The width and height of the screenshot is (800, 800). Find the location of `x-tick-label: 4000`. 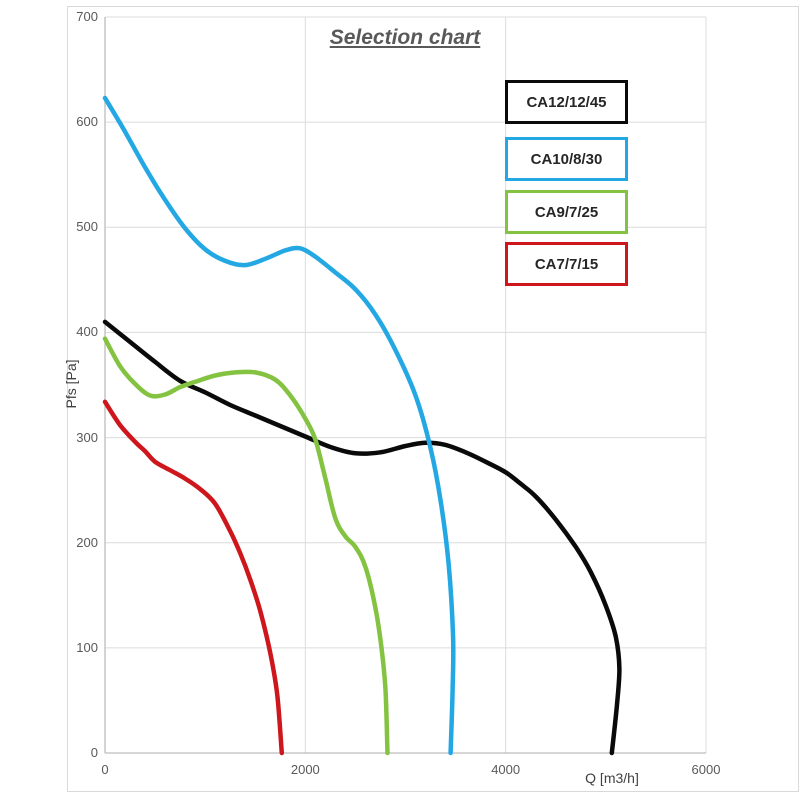

x-tick-label: 4000 is located at coordinates (506, 769).